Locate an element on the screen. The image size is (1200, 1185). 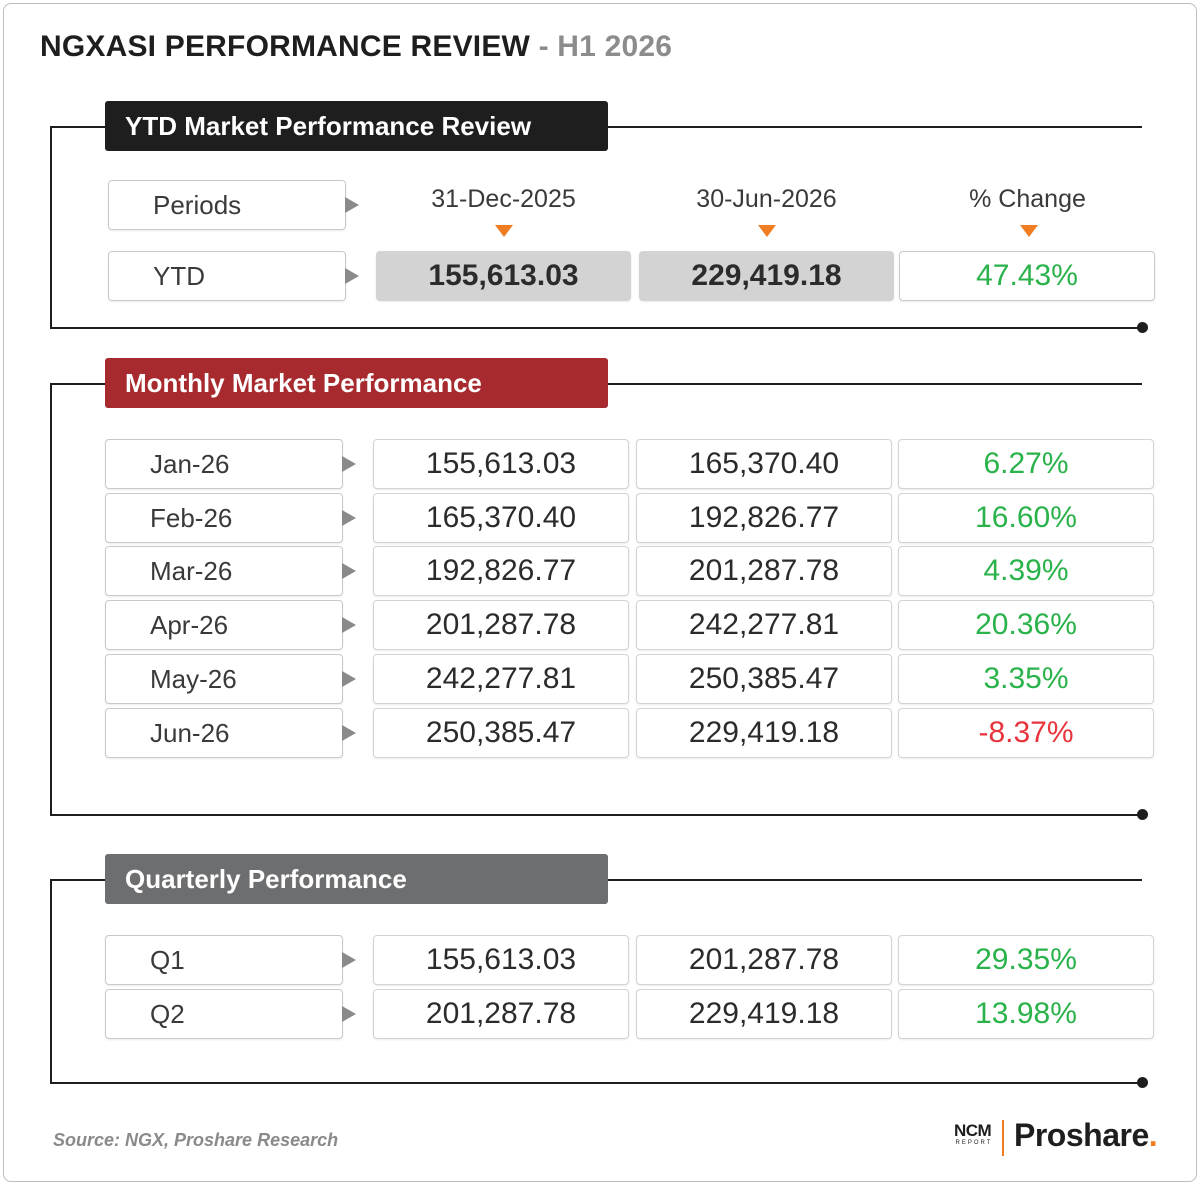
start-value: 165,370.40 is located at coordinates (501, 518).